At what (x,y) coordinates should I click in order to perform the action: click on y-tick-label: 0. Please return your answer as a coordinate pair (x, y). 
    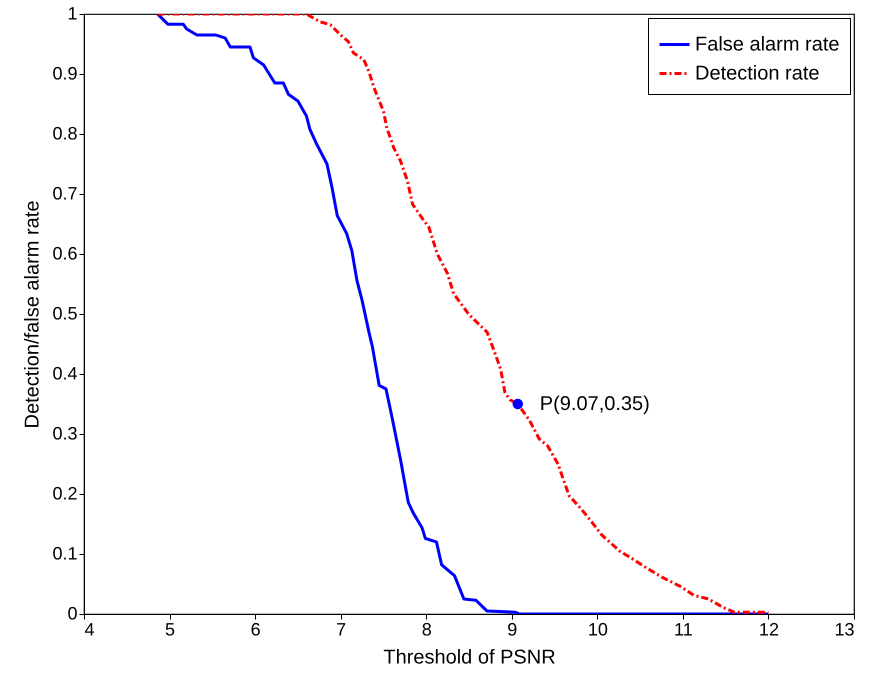
    Looking at the image, I should click on (72, 614).